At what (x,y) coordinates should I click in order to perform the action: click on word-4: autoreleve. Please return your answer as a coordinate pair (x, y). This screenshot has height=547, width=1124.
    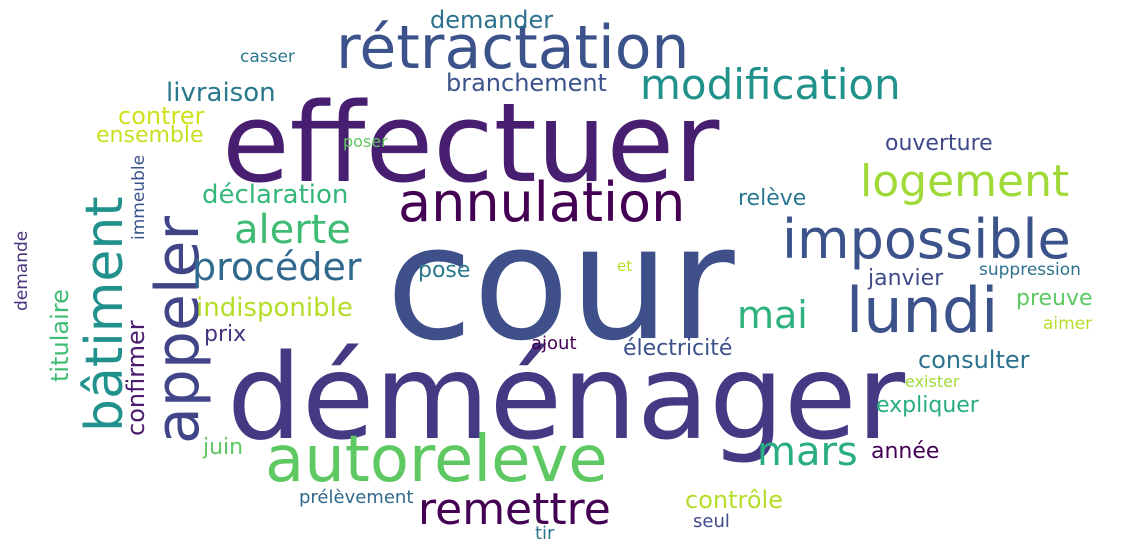
    Looking at the image, I should click on (436, 460).